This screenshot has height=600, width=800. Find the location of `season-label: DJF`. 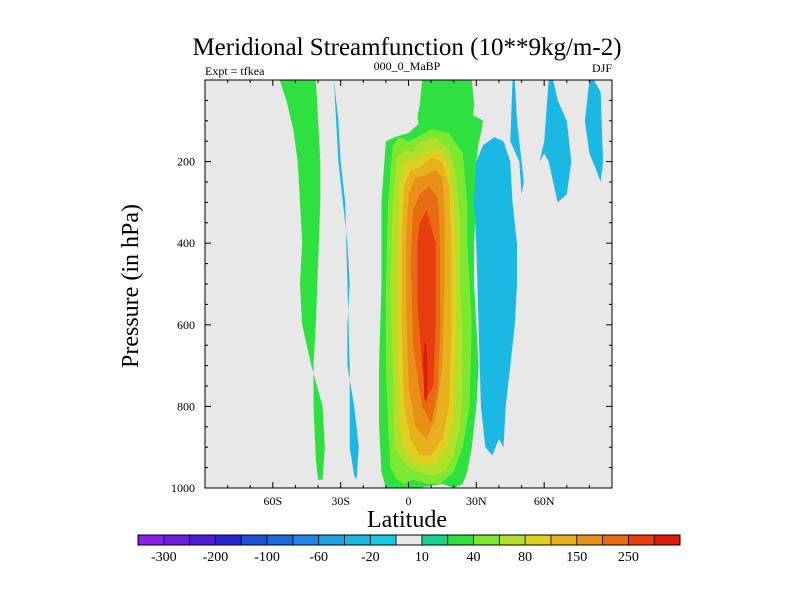

season-label: DJF is located at coordinates (602, 68).